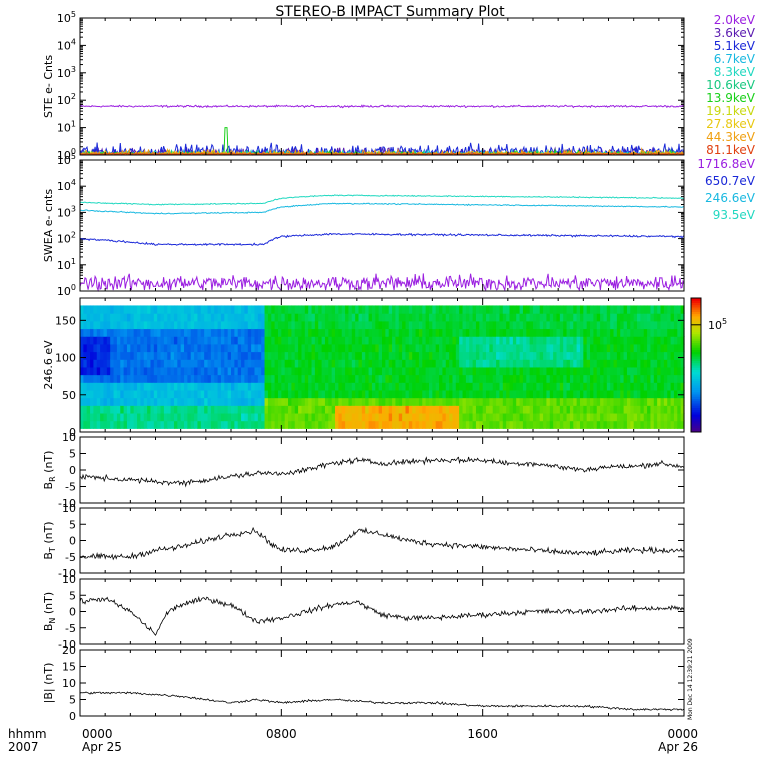 The image size is (780, 780). I want to click on pad-ytick-label: 0, so click(72, 432).